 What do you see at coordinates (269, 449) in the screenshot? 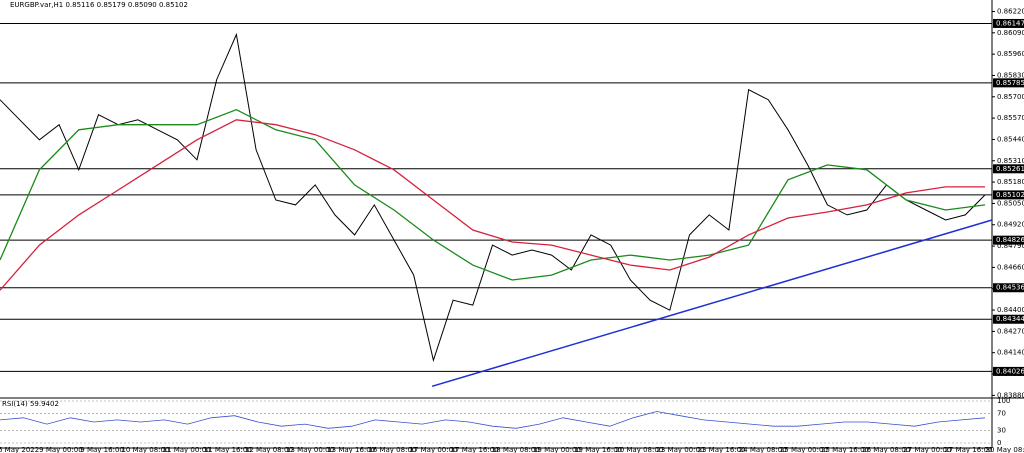
I see `x-tick-label: 12 May 08:00` at bounding box center [269, 449].